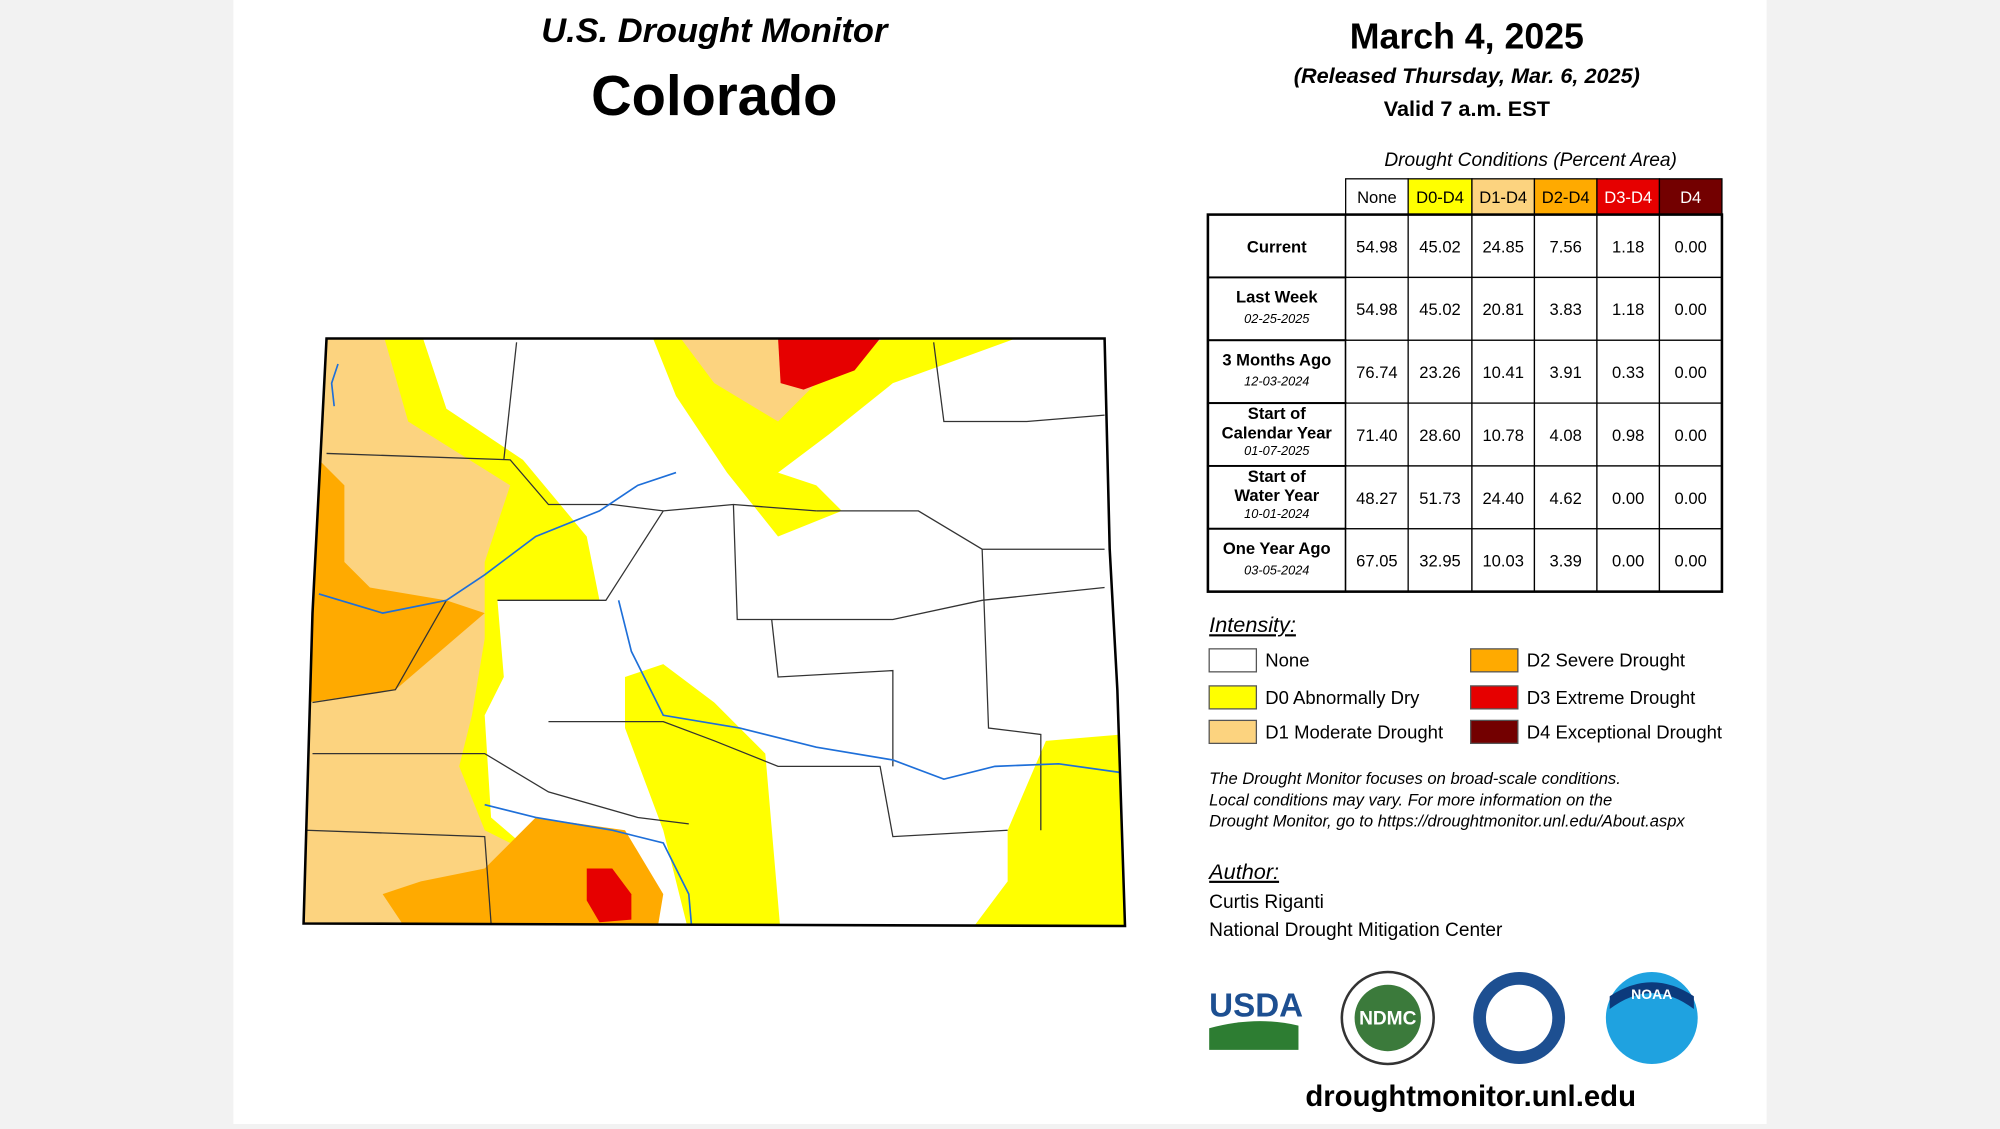 This screenshot has width=2000, height=1129. What do you see at coordinates (1453, 1018) in the screenshot?
I see `logos: USDA NDMC NOAA` at bounding box center [1453, 1018].